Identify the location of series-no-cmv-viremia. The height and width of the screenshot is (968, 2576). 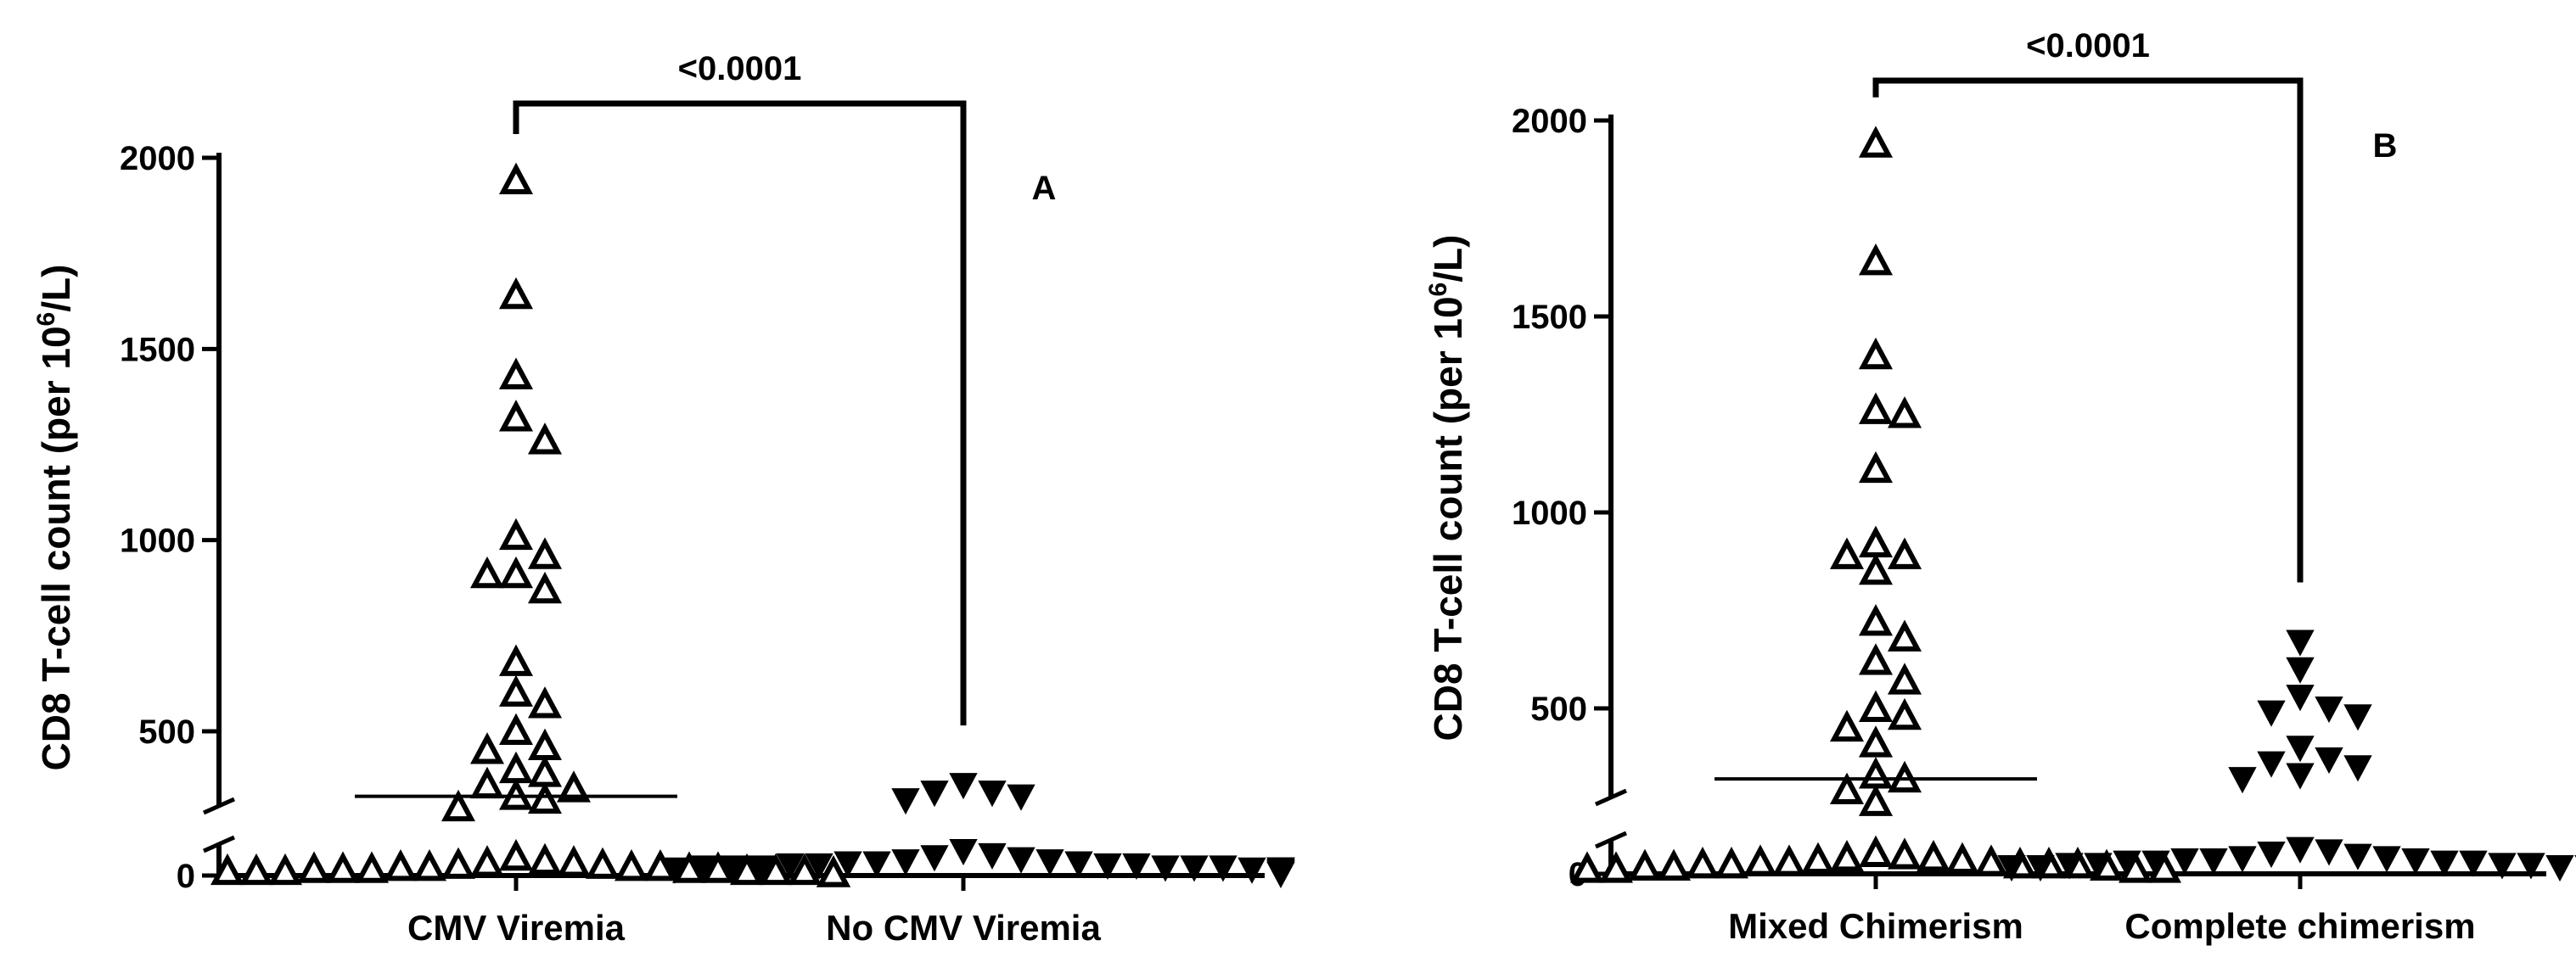
(977, 830).